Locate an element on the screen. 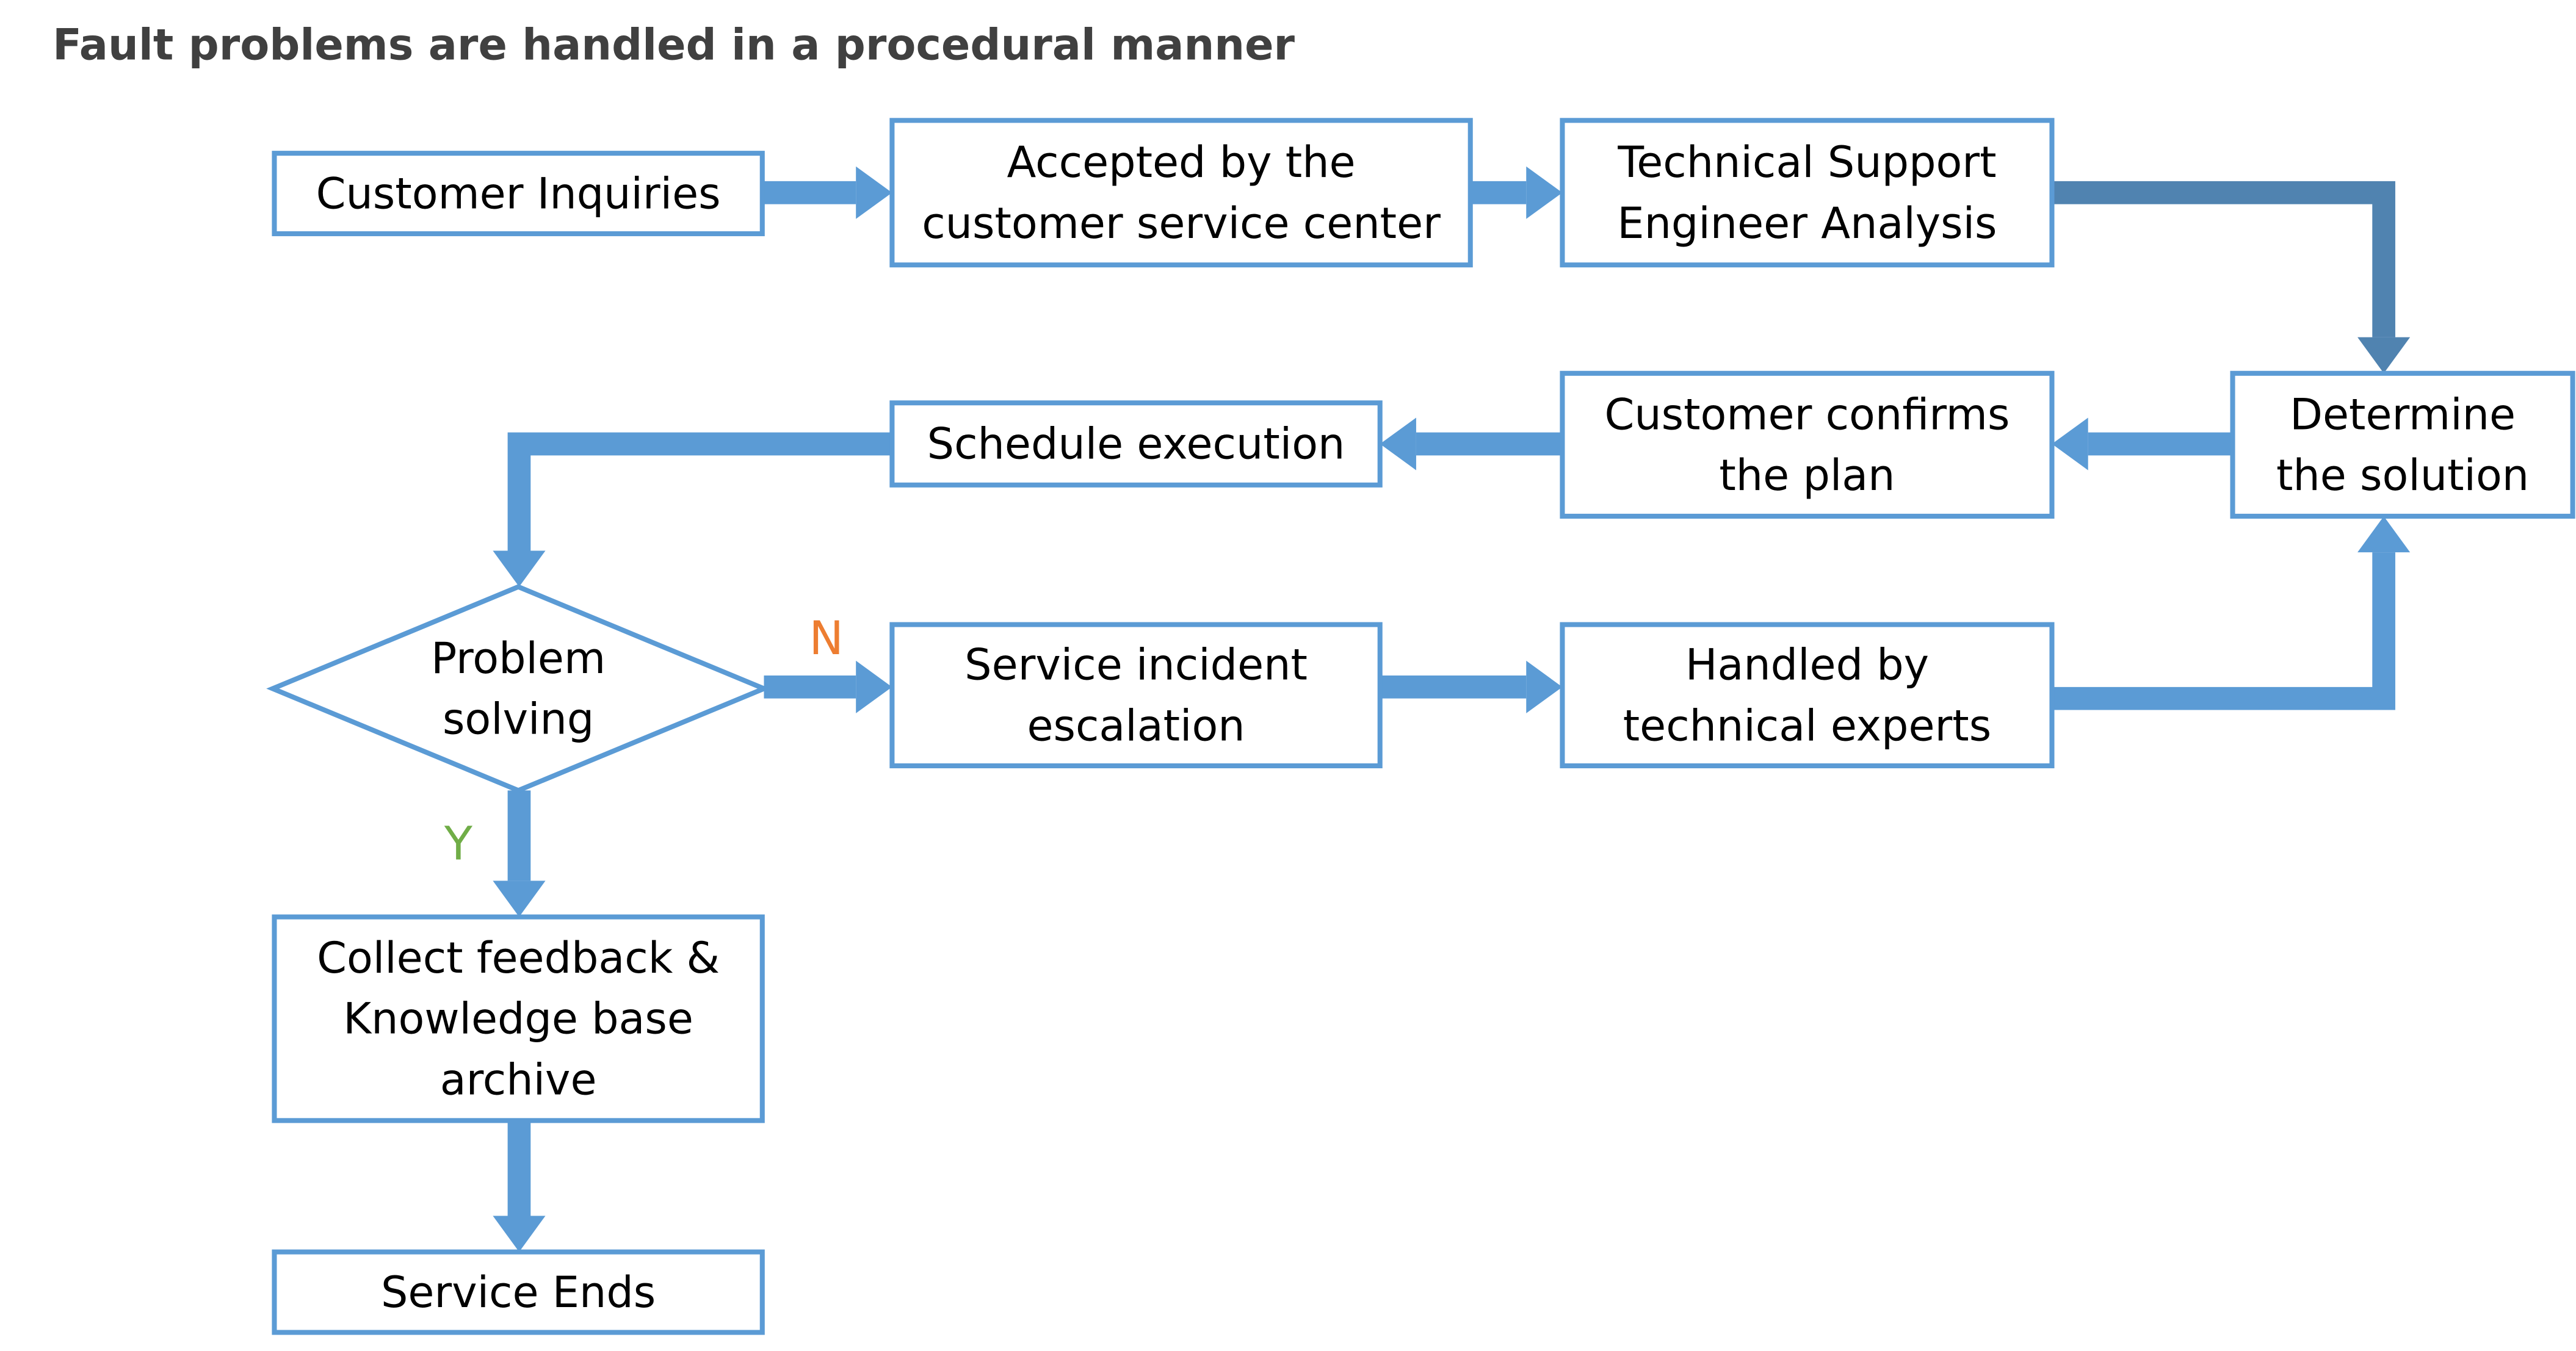 This screenshot has width=2576, height=1351. node-feedback: Collect feedback & Knowledge base archive is located at coordinates (518, 1018).